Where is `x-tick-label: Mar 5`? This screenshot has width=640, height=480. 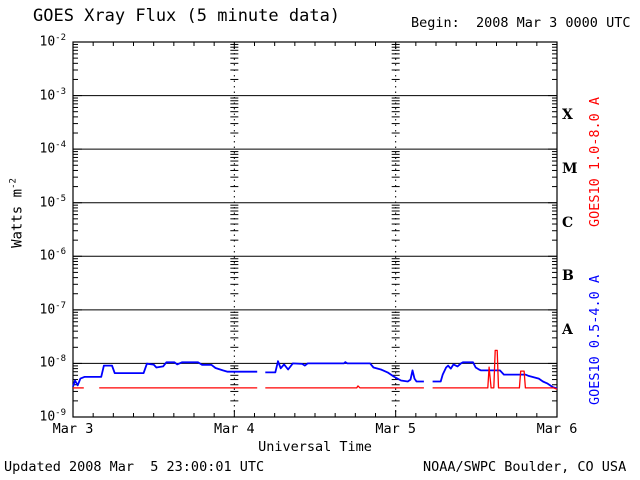
x-tick-label: Mar 5 is located at coordinates (395, 429).